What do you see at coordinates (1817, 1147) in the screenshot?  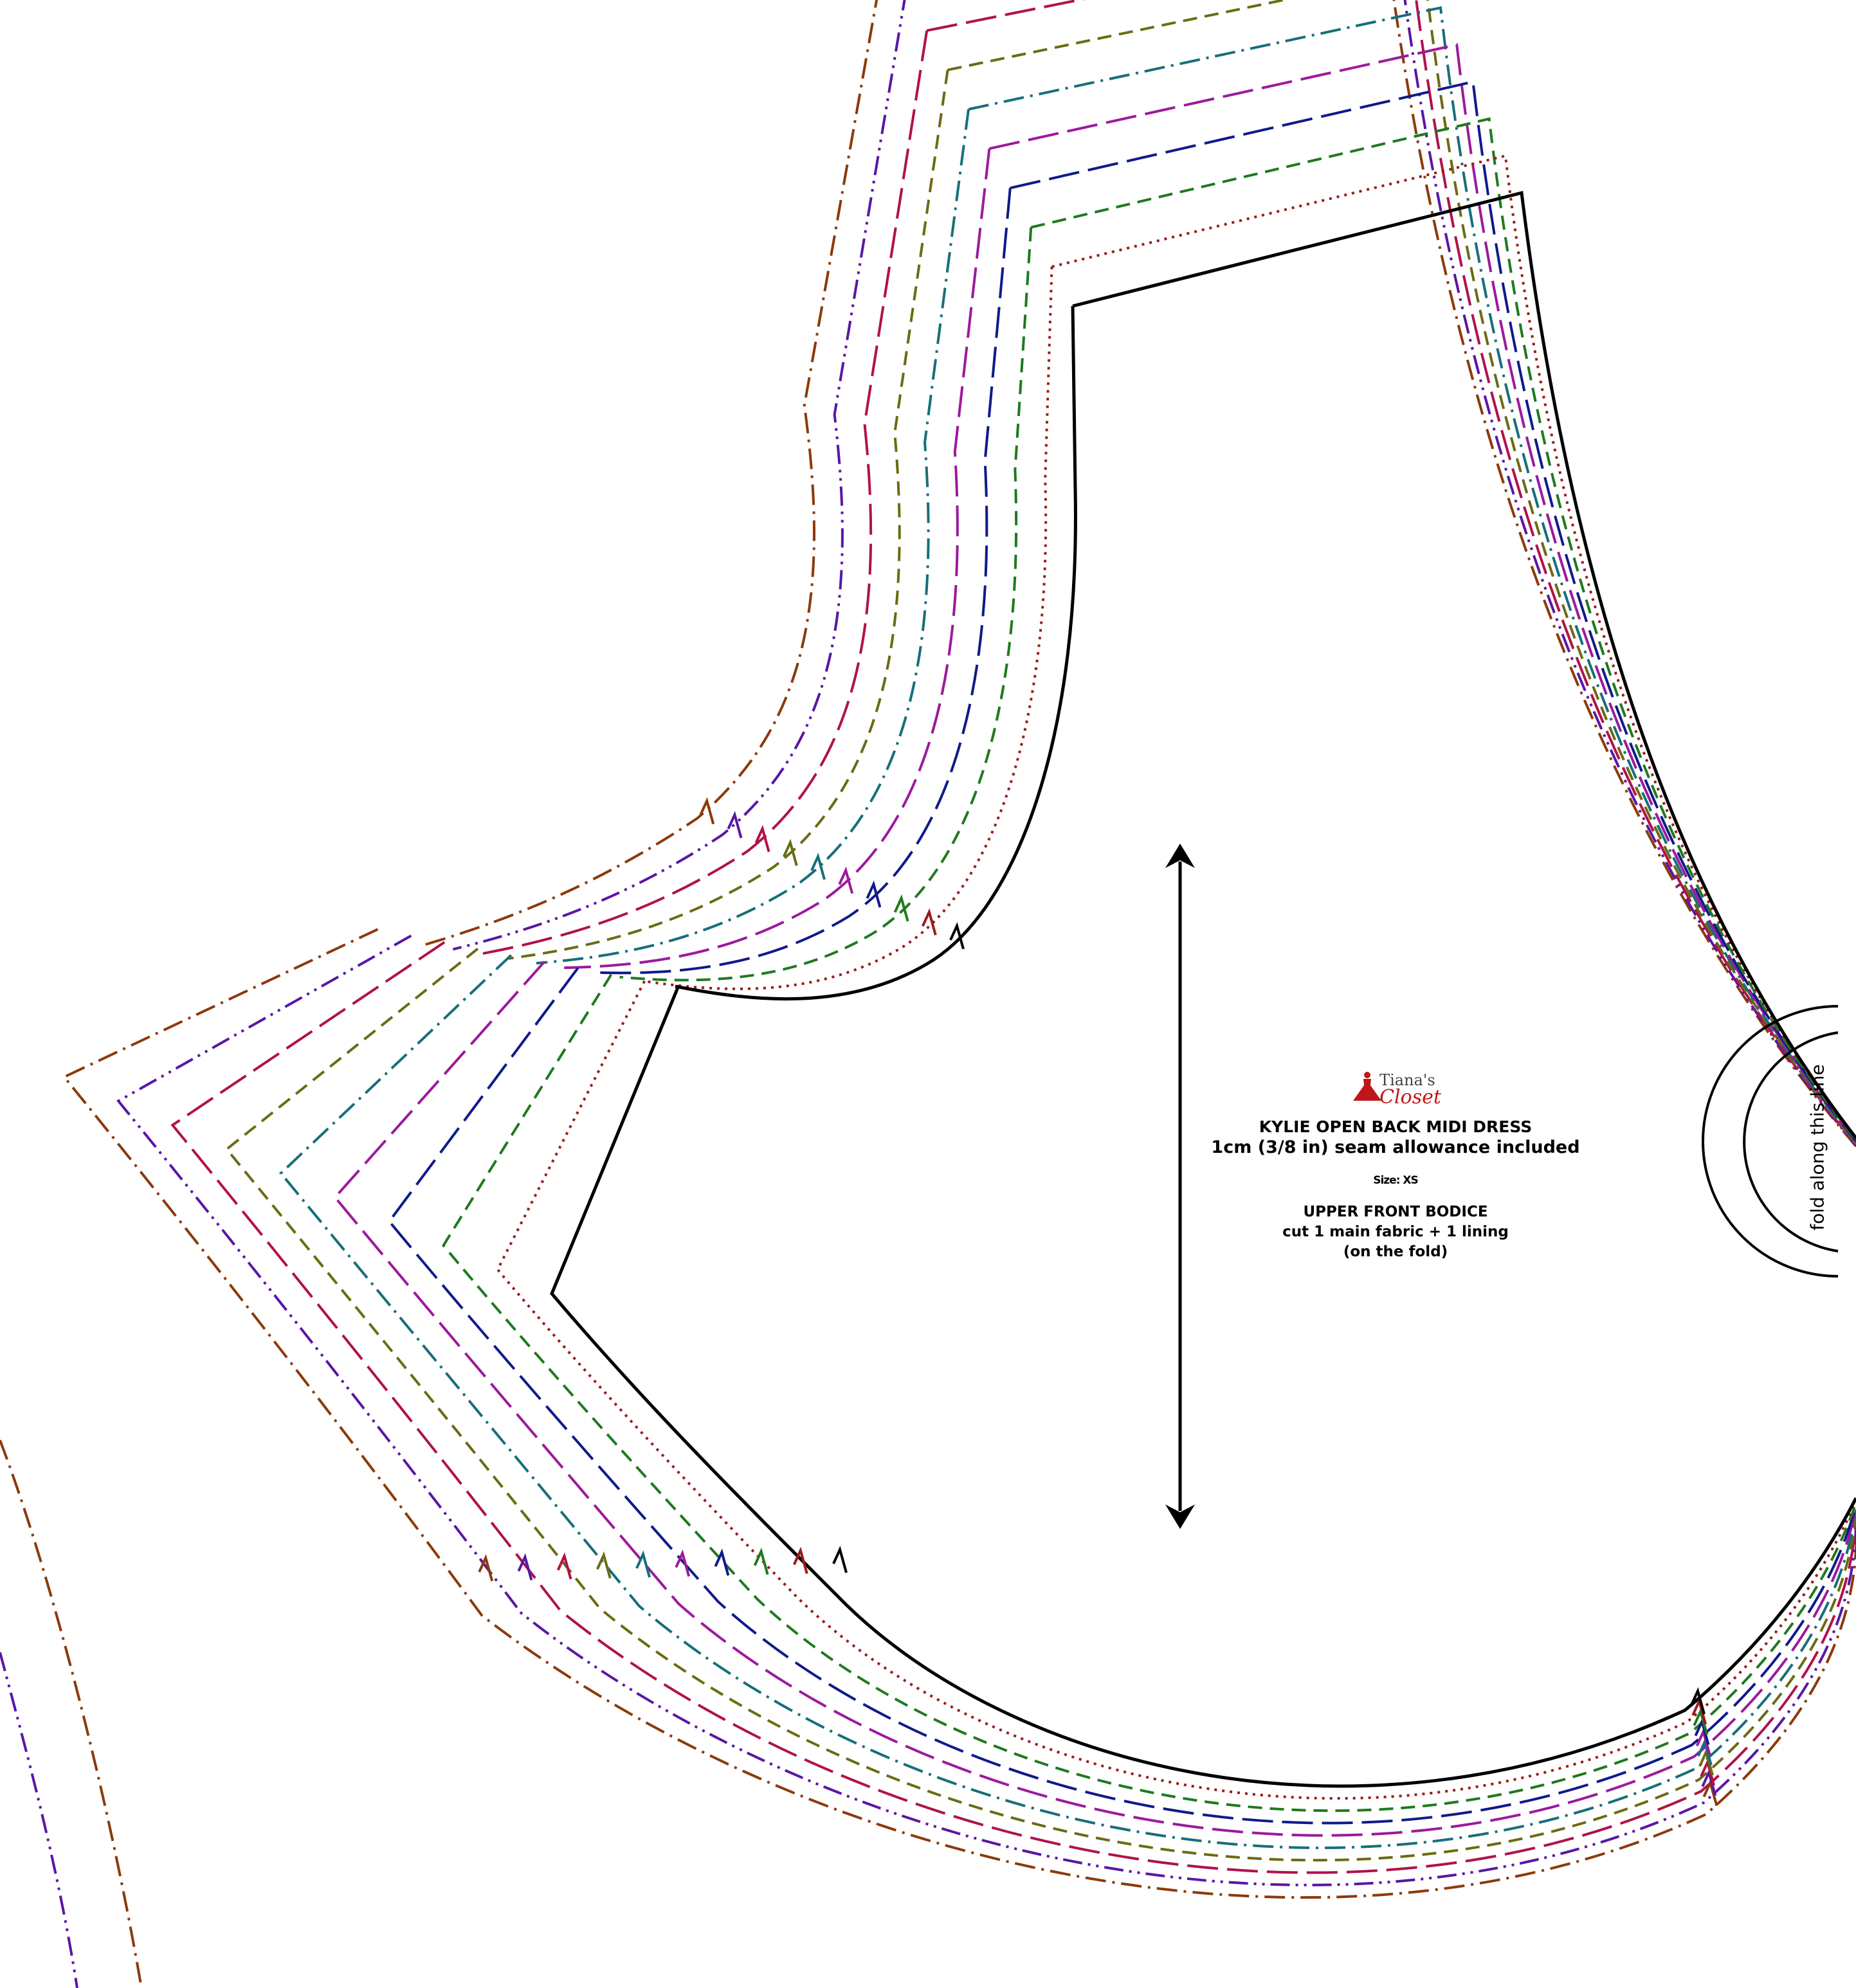 I see `fold-line-label: fold along this line` at bounding box center [1817, 1147].